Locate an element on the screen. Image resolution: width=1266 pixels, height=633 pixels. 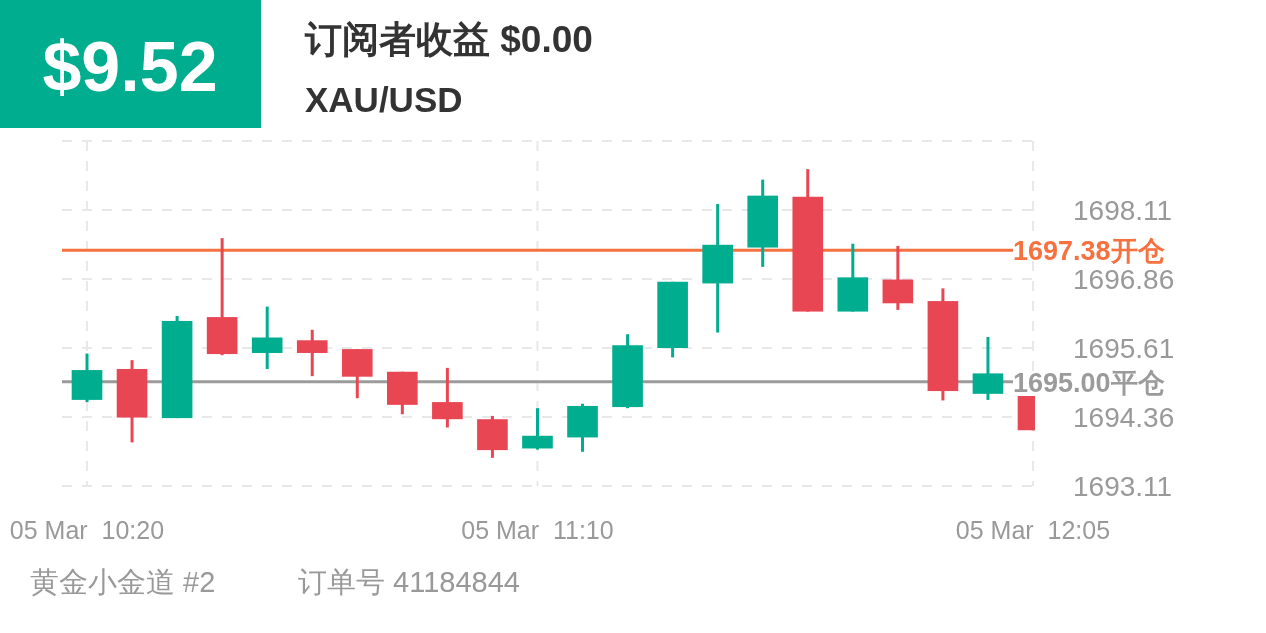
x-tick-label: 05 Mar 12:05 is located at coordinates (1033, 530).